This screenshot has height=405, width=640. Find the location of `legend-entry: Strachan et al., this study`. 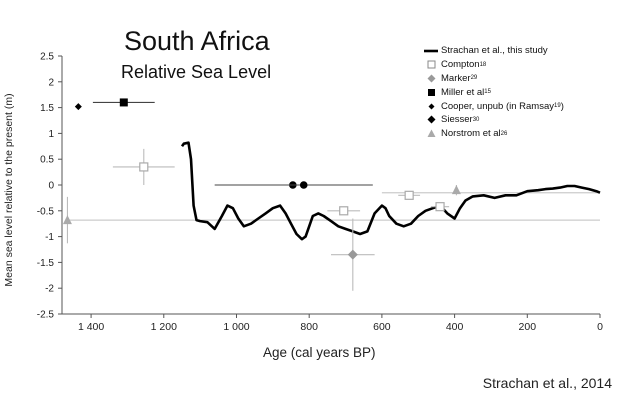

legend-entry: Strachan et al., this study is located at coordinates (494, 51).